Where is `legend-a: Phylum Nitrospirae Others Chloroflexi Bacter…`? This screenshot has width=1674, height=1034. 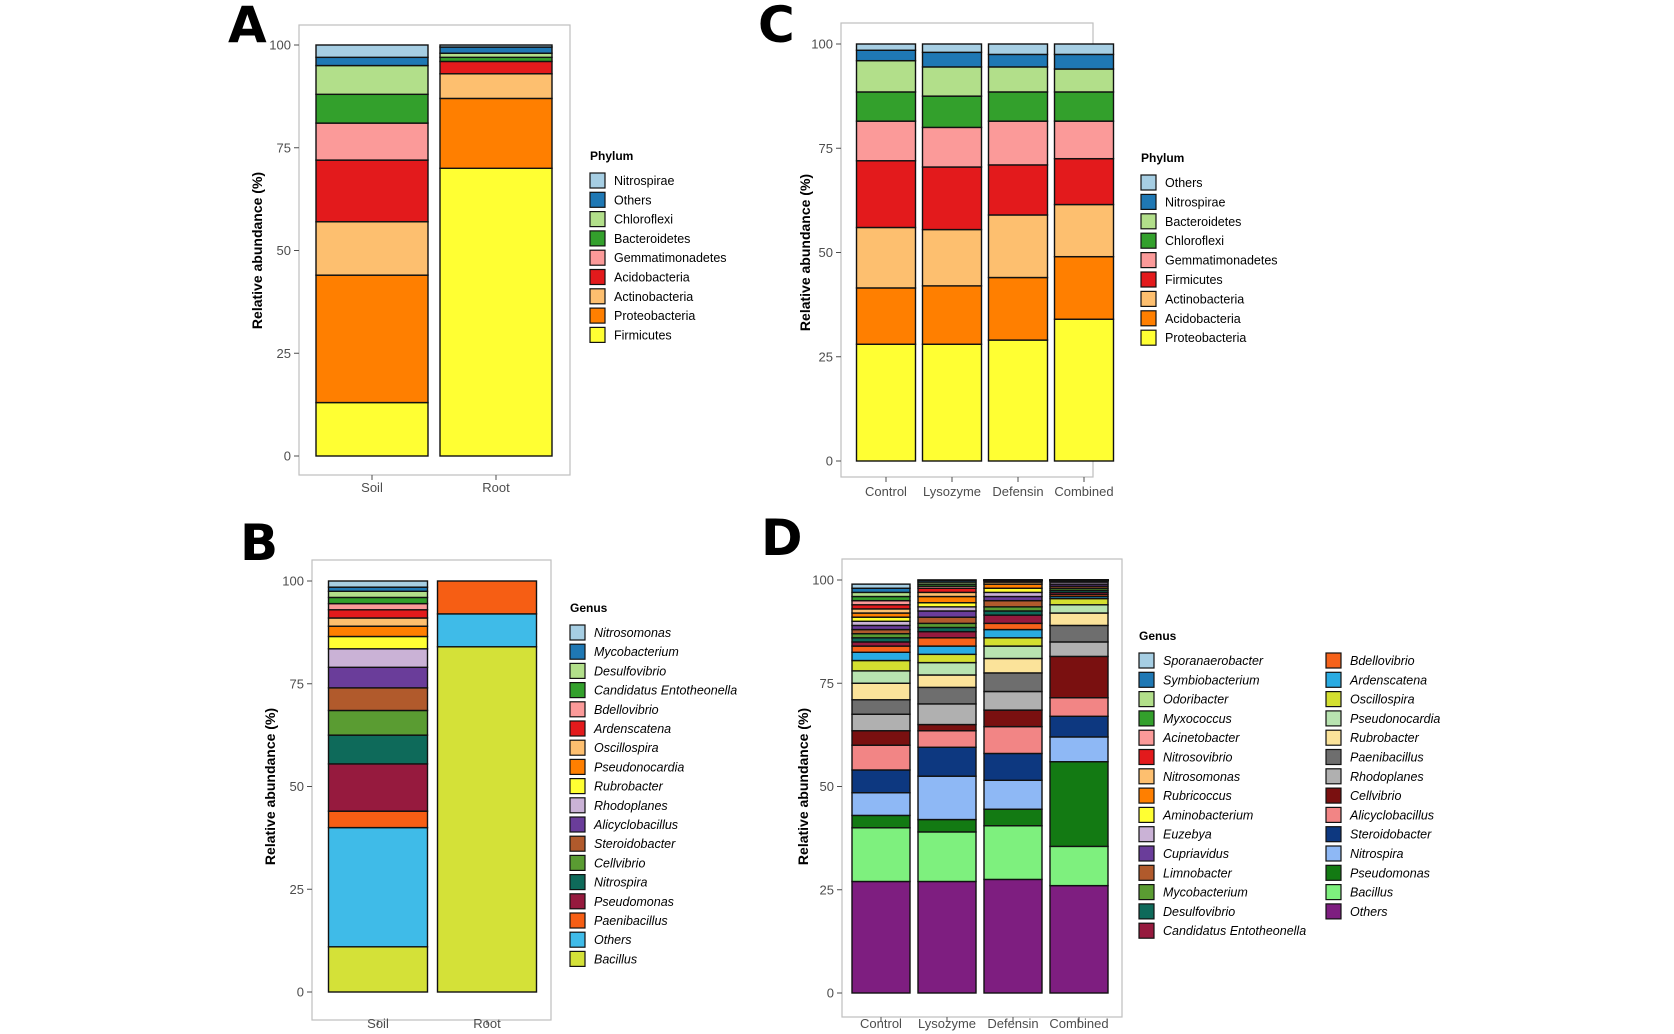
legend-a: Phylum Nitrospirae Others Chloroflexi Bacter… is located at coordinates (658, 246).